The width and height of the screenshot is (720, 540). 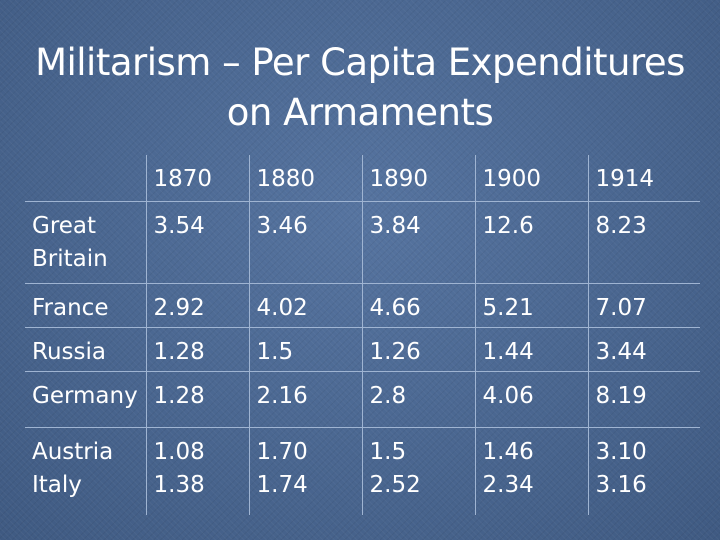 What do you see at coordinates (643, 348) in the screenshot?
I see `value-cell: 3.44` at bounding box center [643, 348].